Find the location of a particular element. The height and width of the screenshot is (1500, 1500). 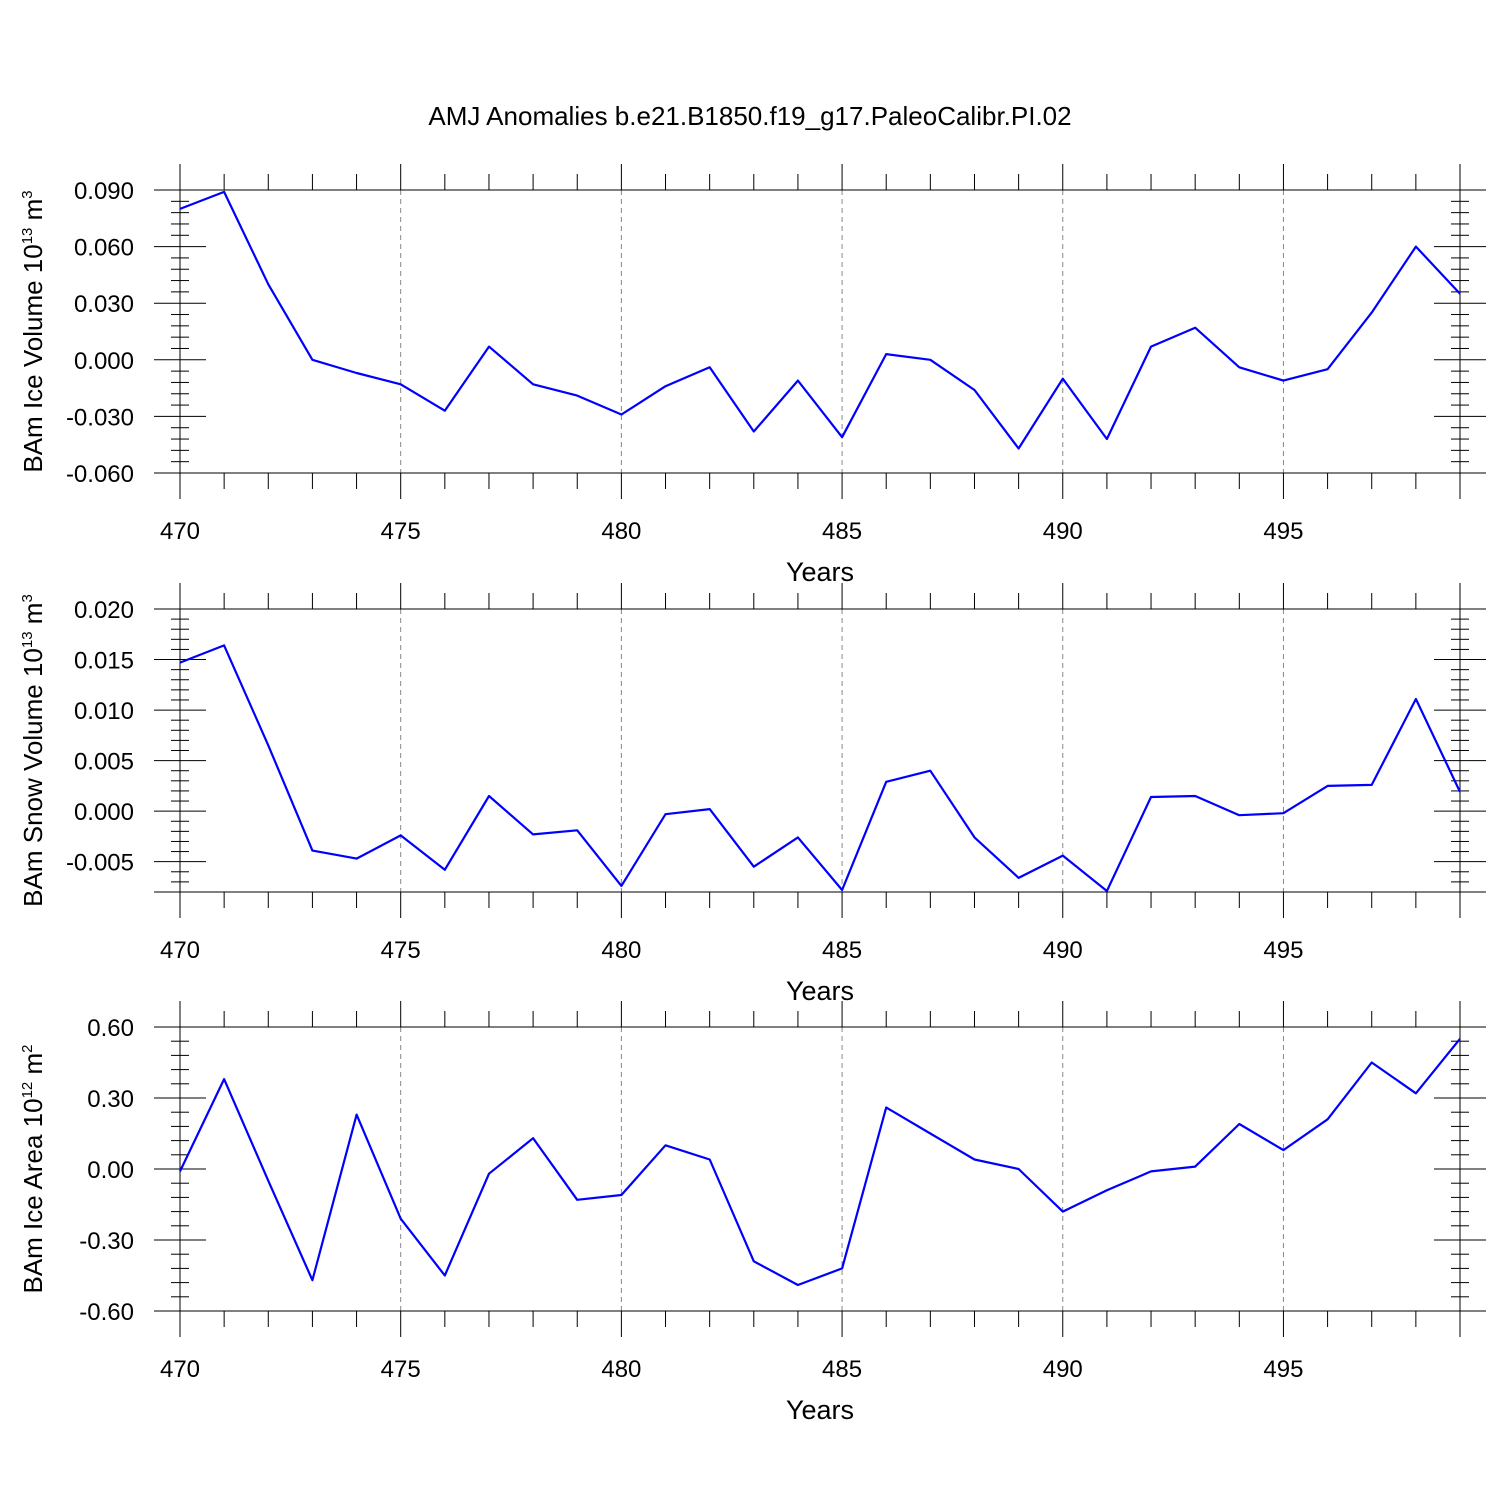

panel-1-y-tick-label: 0.030 is located at coordinates (104, 304).